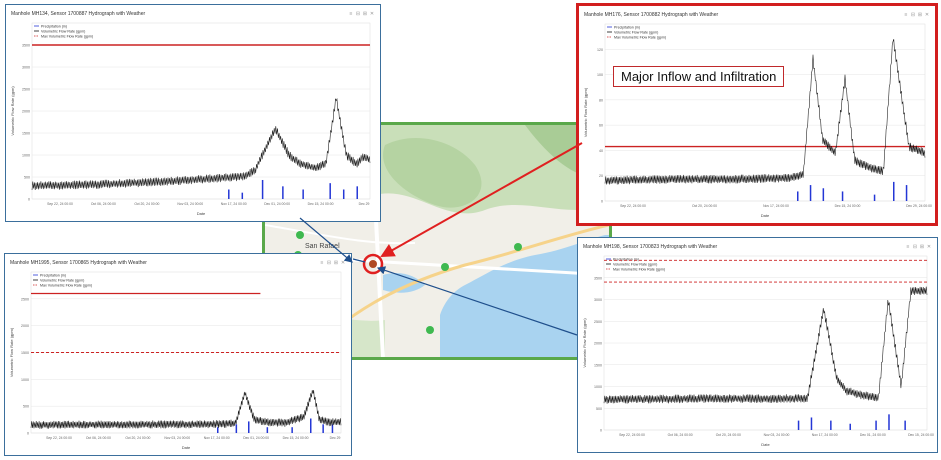 Image resolution: width=941 pixels, height=460 pixels. What do you see at coordinates (600, 75) in the screenshot?
I see `y-tick-label: 100` at bounding box center [600, 75].